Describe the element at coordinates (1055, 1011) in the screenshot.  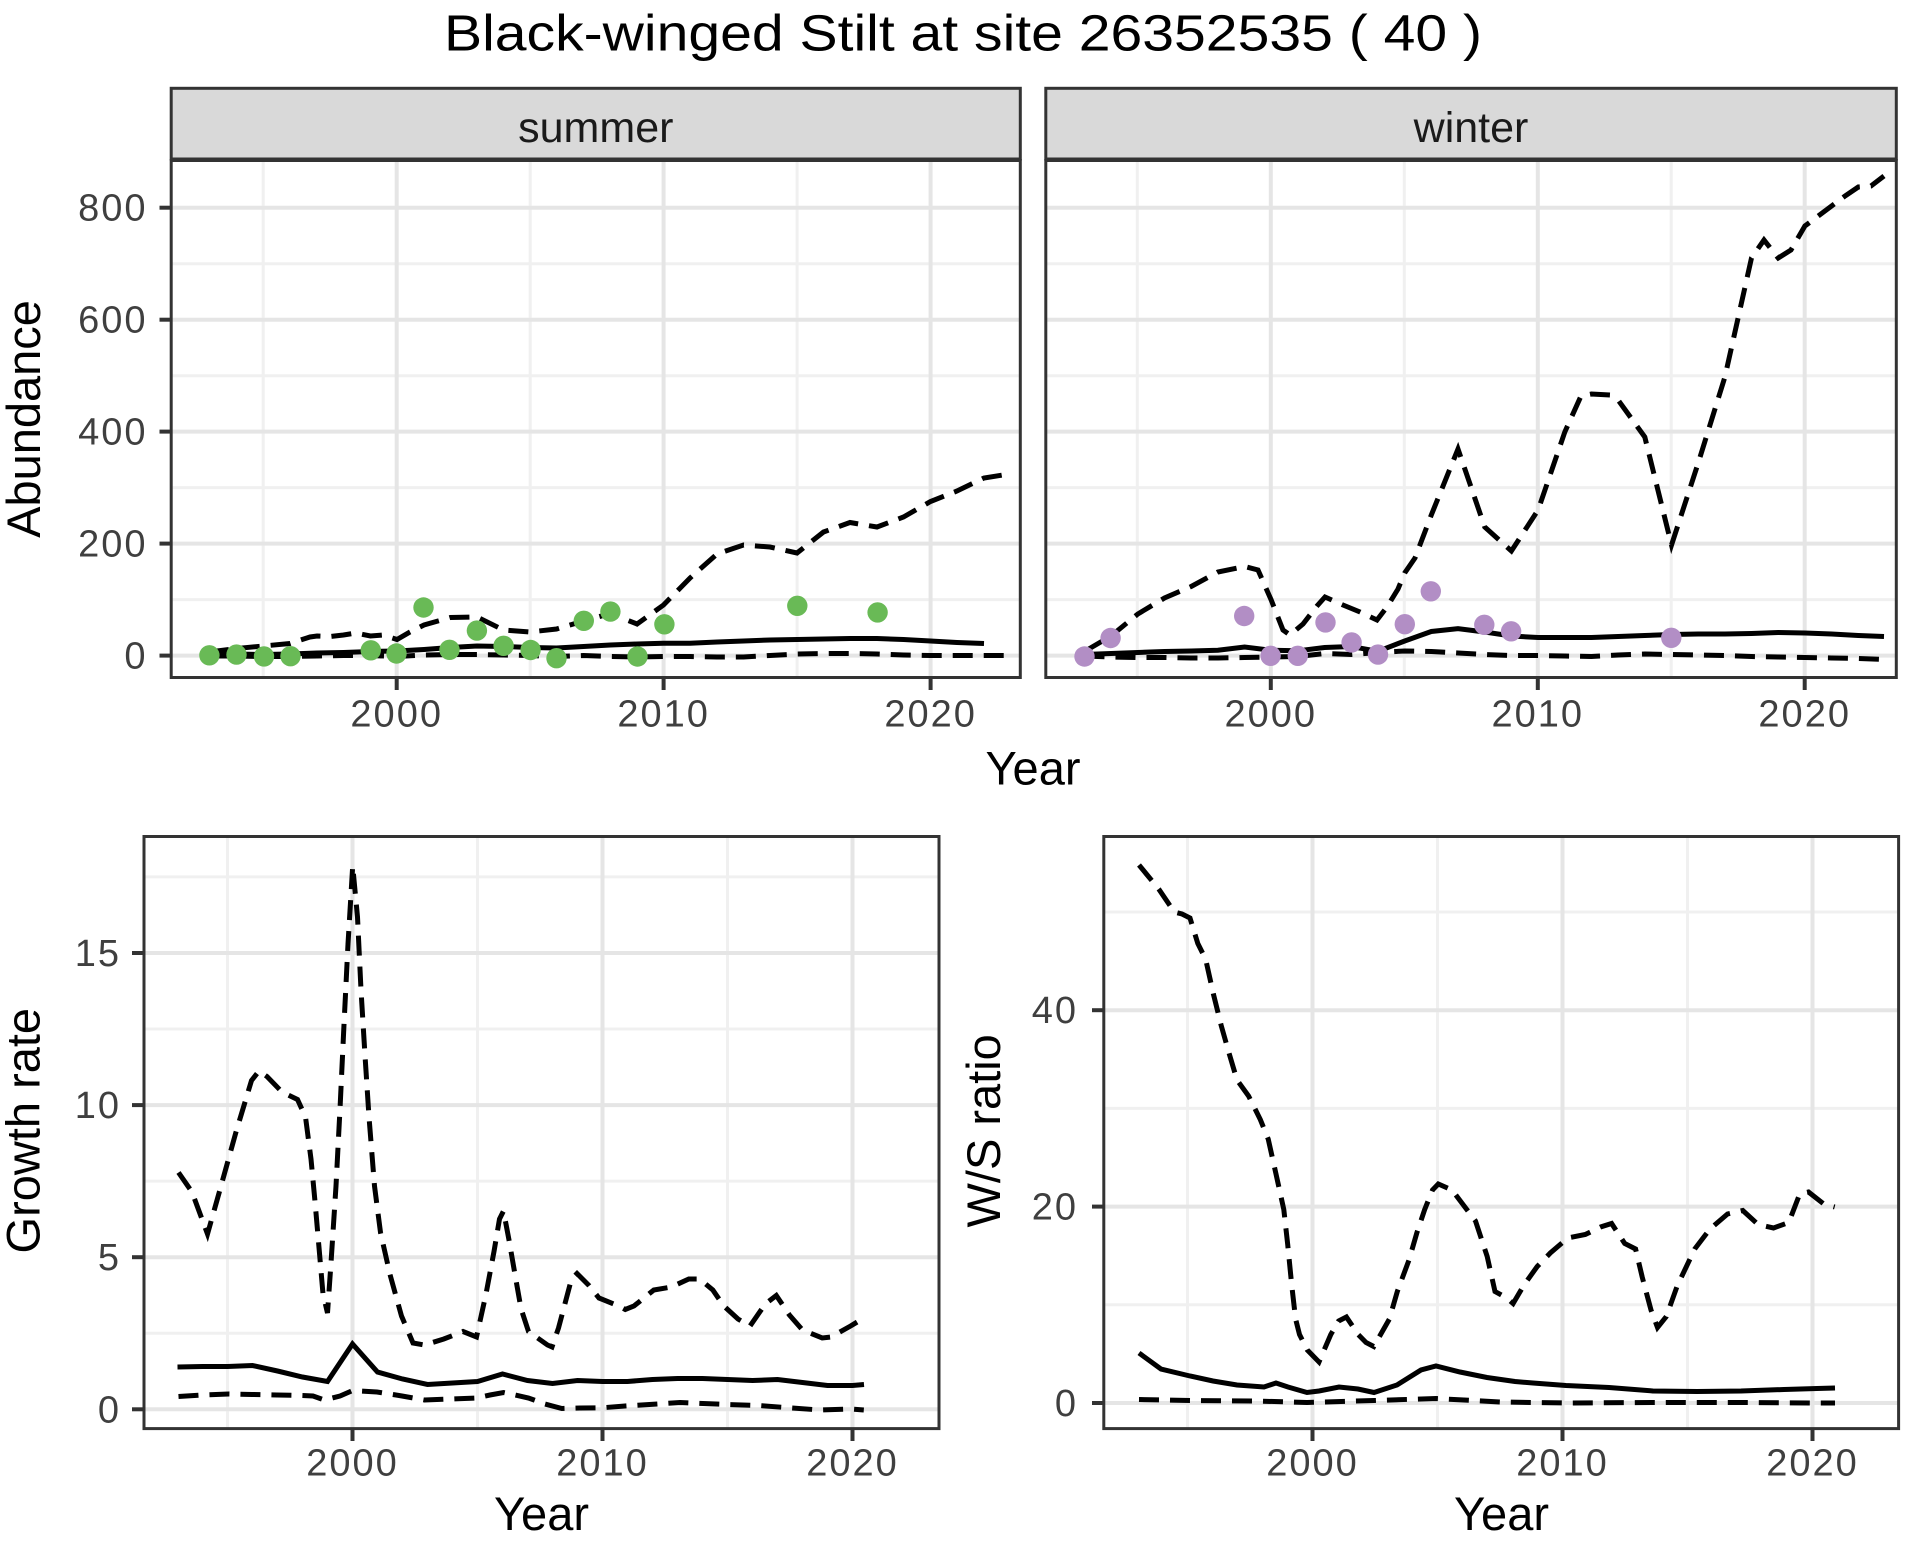
I see `svg-text: 40` at that location.